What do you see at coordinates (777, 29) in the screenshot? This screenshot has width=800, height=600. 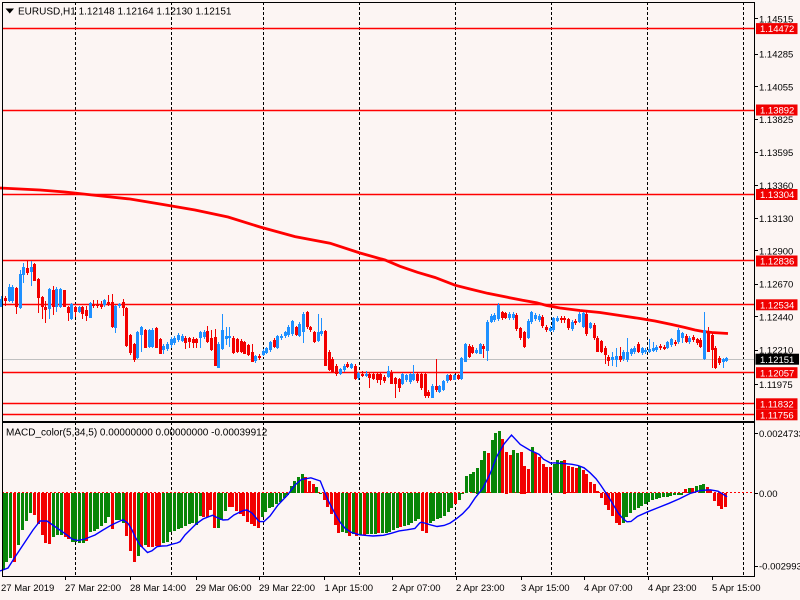 I see `svg-text: 1.14472` at bounding box center [777, 29].